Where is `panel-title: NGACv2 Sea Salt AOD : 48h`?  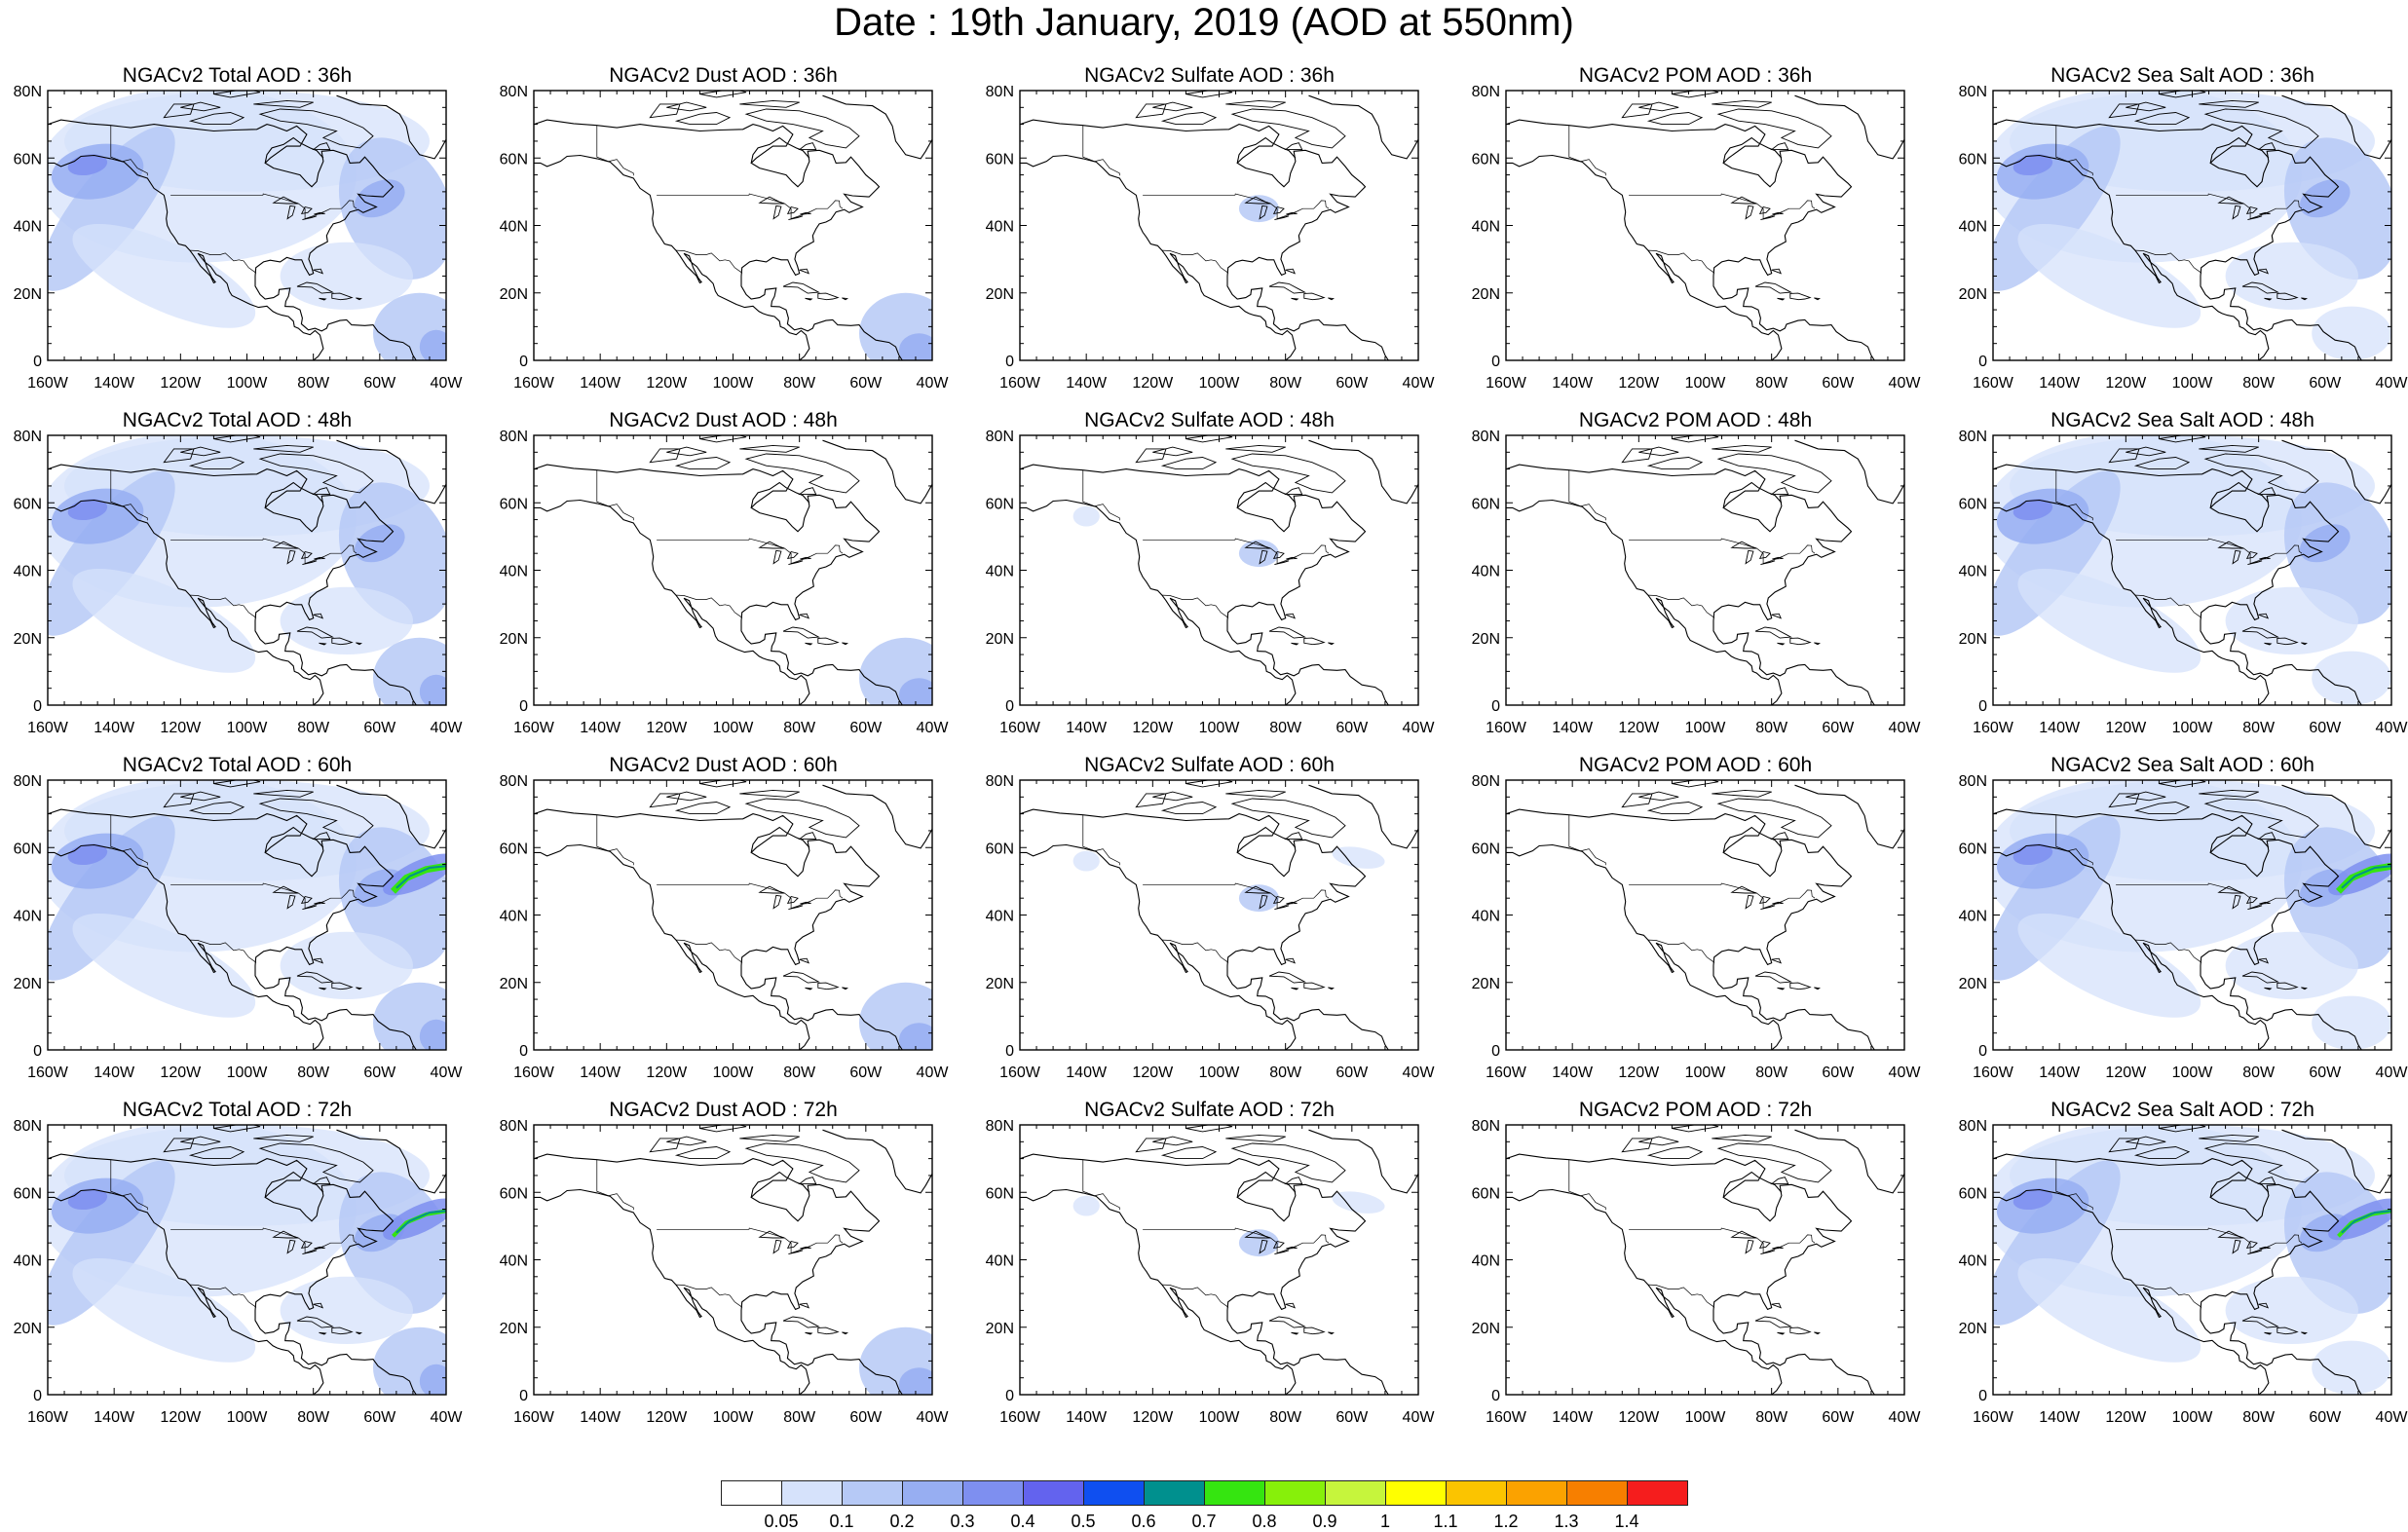
panel-title: NGACv2 Sea Salt AOD : 48h is located at coordinates (2182, 420).